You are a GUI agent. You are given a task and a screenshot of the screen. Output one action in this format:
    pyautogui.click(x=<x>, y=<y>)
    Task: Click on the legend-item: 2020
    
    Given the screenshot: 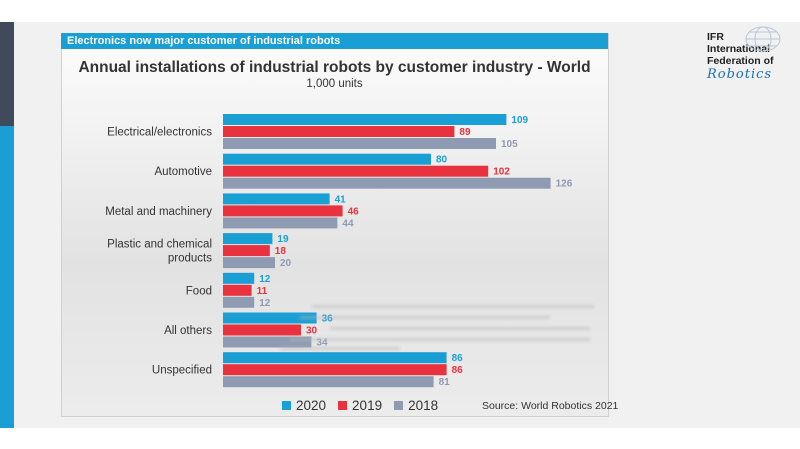 What is the action you would take?
    pyautogui.click(x=304, y=405)
    